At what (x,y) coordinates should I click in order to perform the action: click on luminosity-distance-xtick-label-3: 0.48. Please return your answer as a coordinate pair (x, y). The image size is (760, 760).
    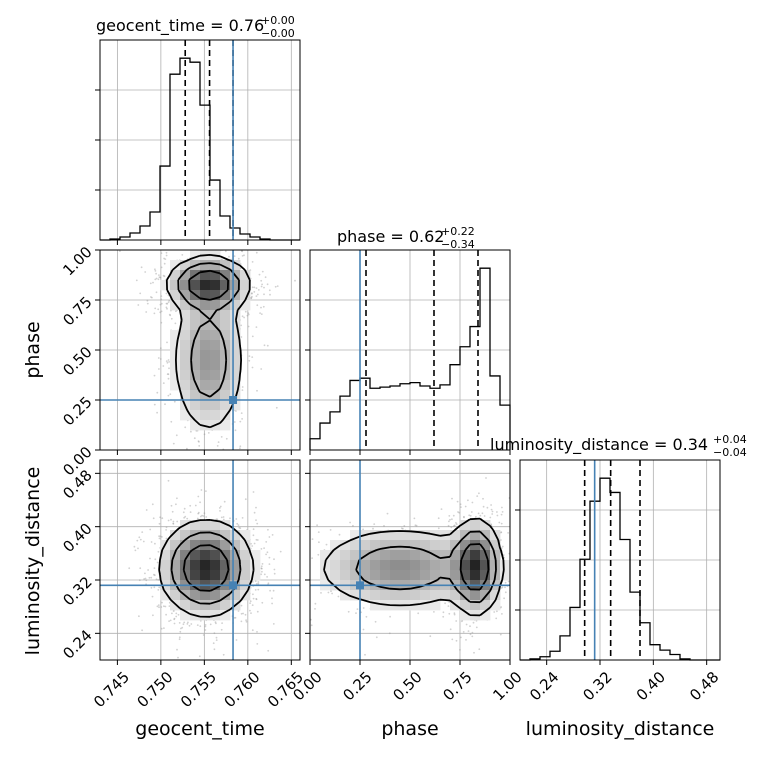
    Looking at the image, I should click on (704, 686).